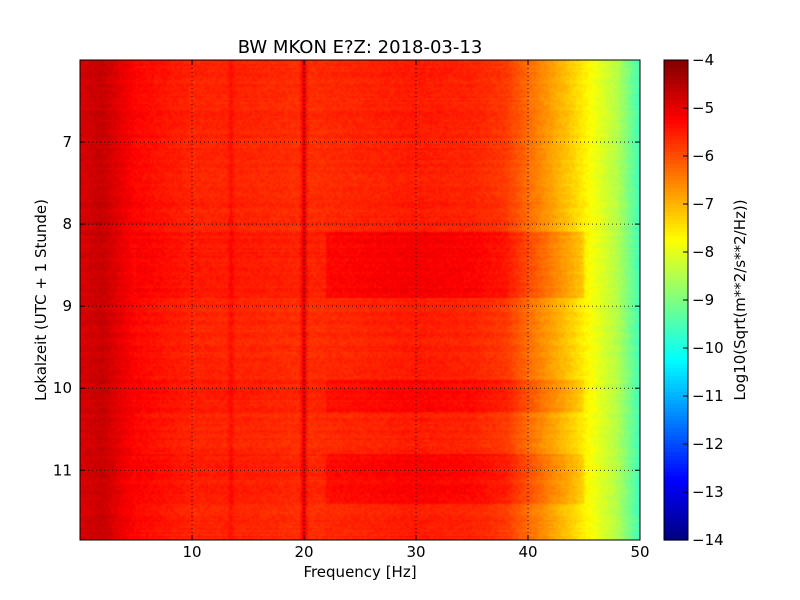 This screenshot has height=600, width=800. What do you see at coordinates (694, 300) in the screenshot?
I see `colorbar: −4 −5 −6 −7 −8 −9 −10 −11 −12 −13 −14` at bounding box center [694, 300].